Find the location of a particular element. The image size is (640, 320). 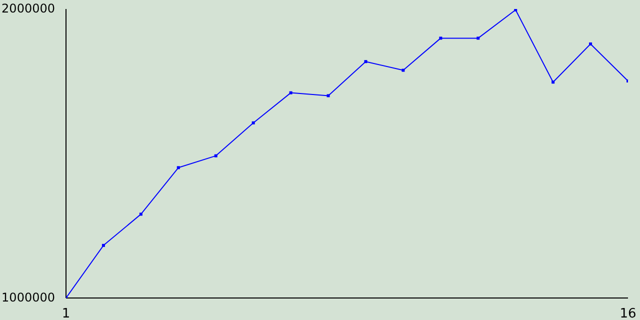

y-tick-label: 1000000 is located at coordinates (28, 297).